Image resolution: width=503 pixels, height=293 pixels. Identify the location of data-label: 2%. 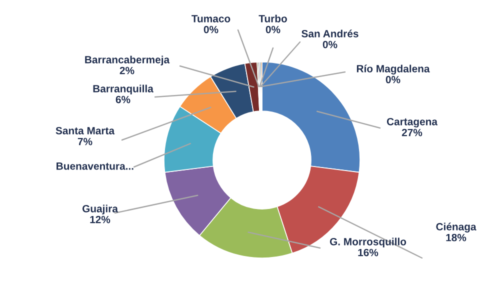
(127, 70).